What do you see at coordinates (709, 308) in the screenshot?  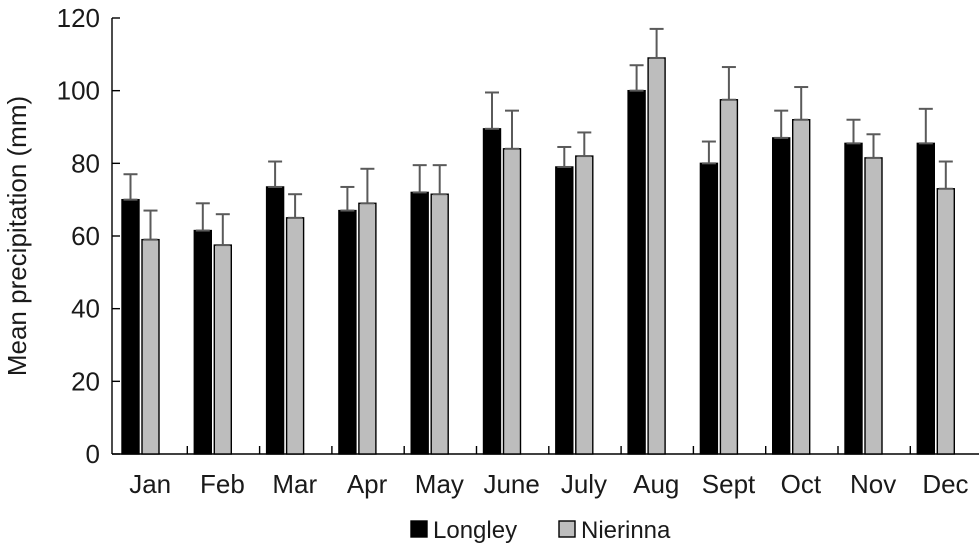 I see `bar-longley-sept` at bounding box center [709, 308].